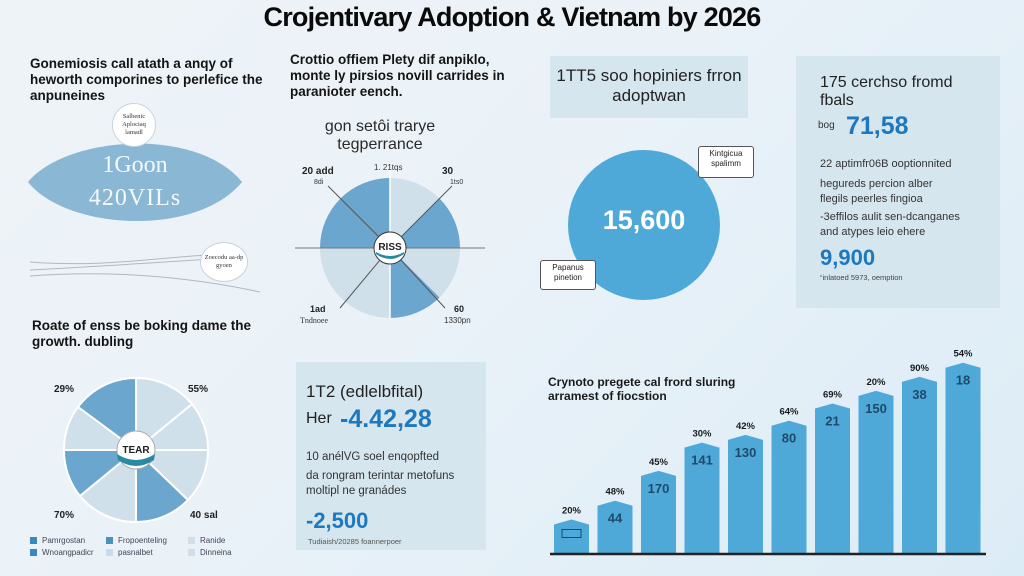  I want to click on pie-center-label: TEAR, so click(136, 450).